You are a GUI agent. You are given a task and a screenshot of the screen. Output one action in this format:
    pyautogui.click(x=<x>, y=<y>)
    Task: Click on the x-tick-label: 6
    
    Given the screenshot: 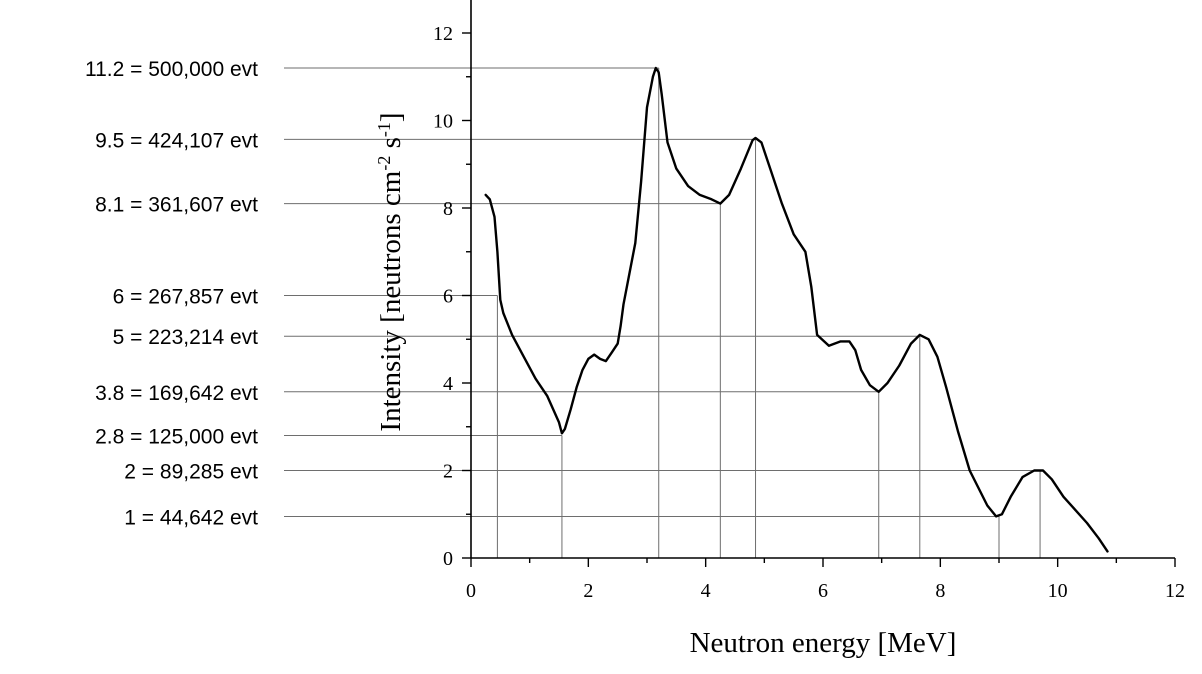 What is the action you would take?
    pyautogui.click(x=823, y=591)
    